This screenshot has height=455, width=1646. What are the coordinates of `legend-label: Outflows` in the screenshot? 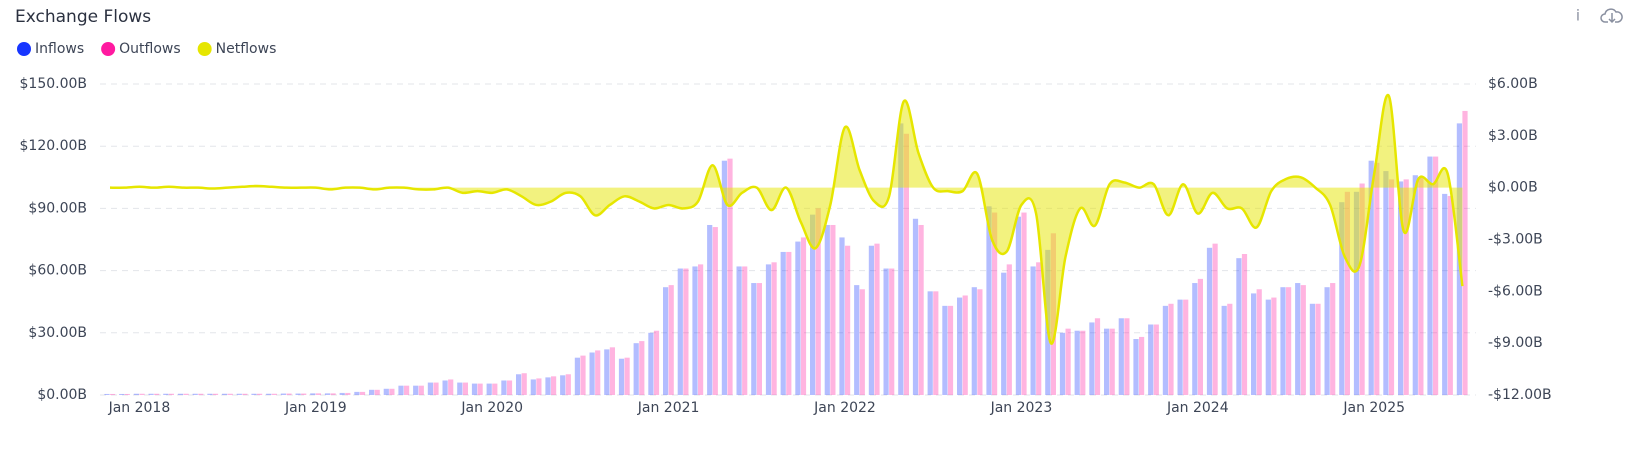 It's located at (150, 49).